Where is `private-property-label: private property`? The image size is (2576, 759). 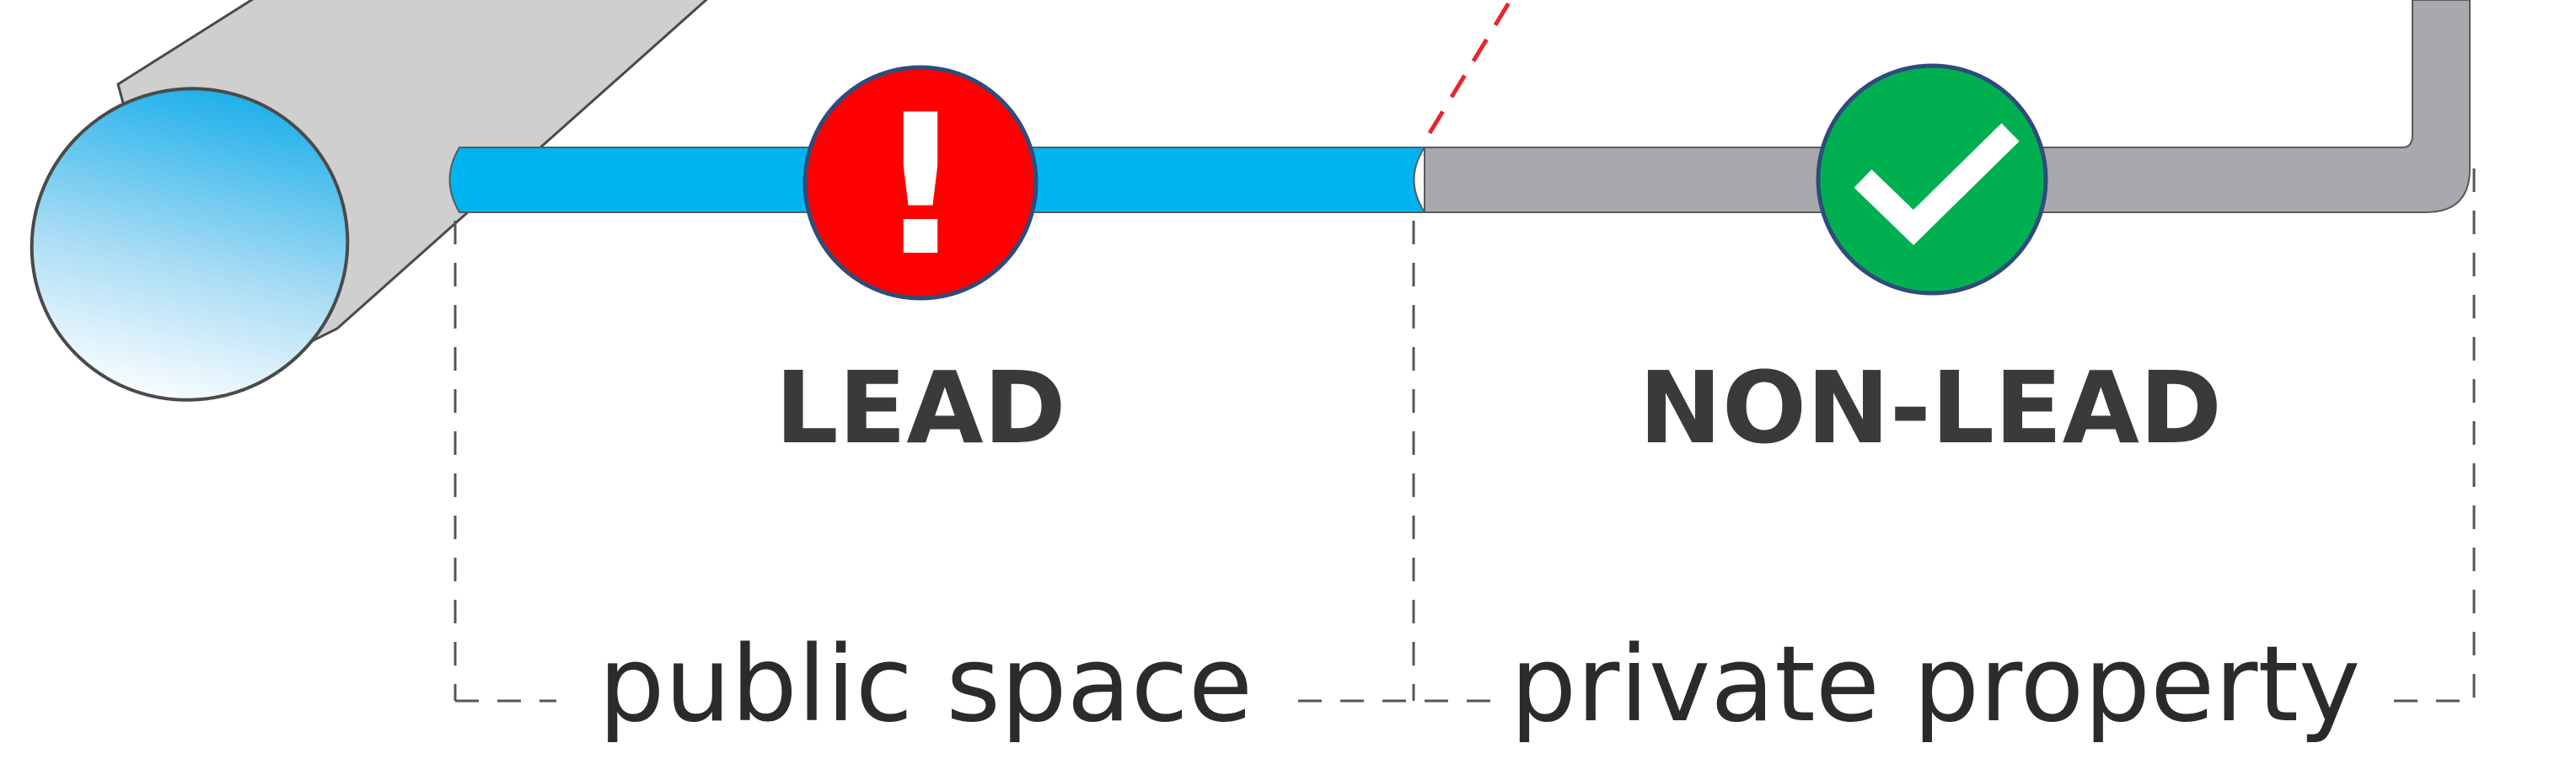
private-property-label: private property is located at coordinates (1936, 685).